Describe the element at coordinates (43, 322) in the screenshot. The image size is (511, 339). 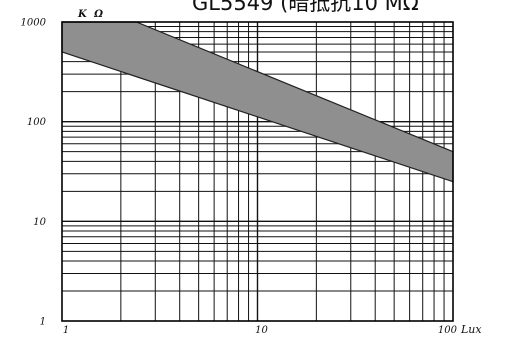
I see `y-tick-label: 1` at that location.